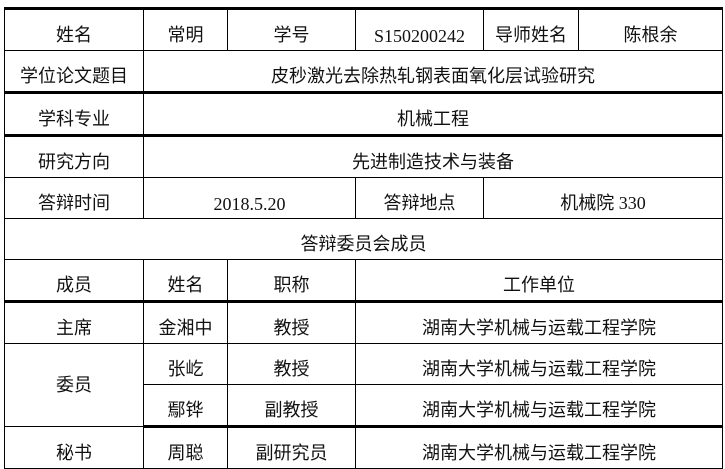 The width and height of the screenshot is (725, 469). Describe the element at coordinates (74, 385) in the screenshot. I see `member-role: 委员` at that location.